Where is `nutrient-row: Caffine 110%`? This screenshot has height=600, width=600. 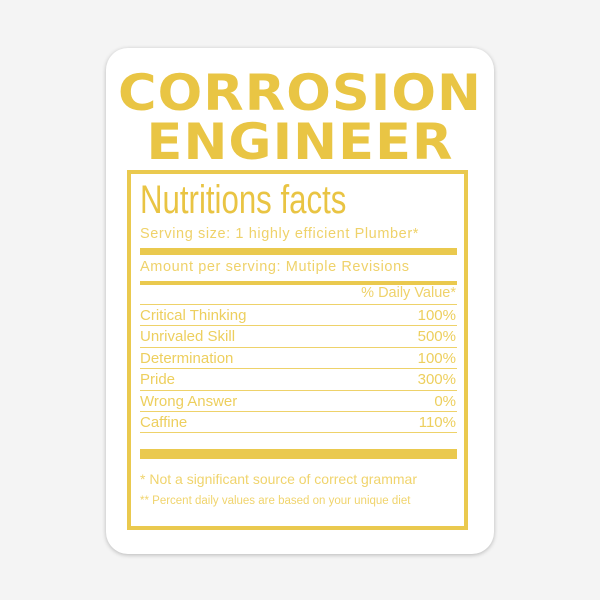
nutrient-row: Caffine 110% is located at coordinates (298, 422).